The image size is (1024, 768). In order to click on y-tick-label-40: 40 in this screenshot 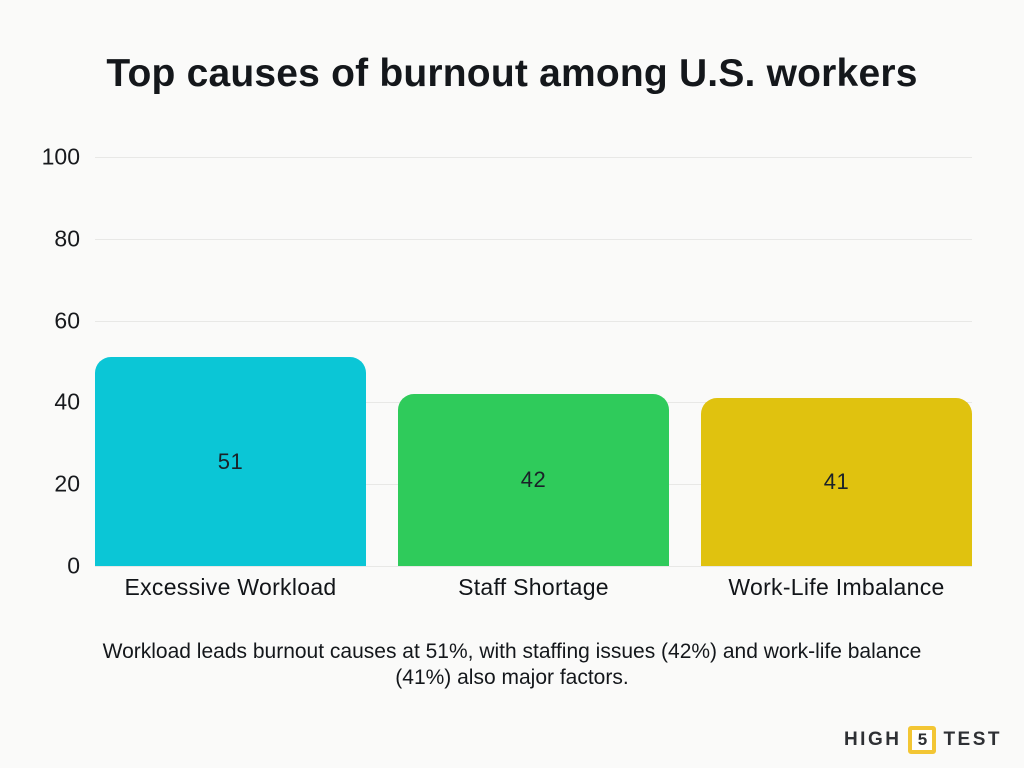, I will do `click(67, 401)`.